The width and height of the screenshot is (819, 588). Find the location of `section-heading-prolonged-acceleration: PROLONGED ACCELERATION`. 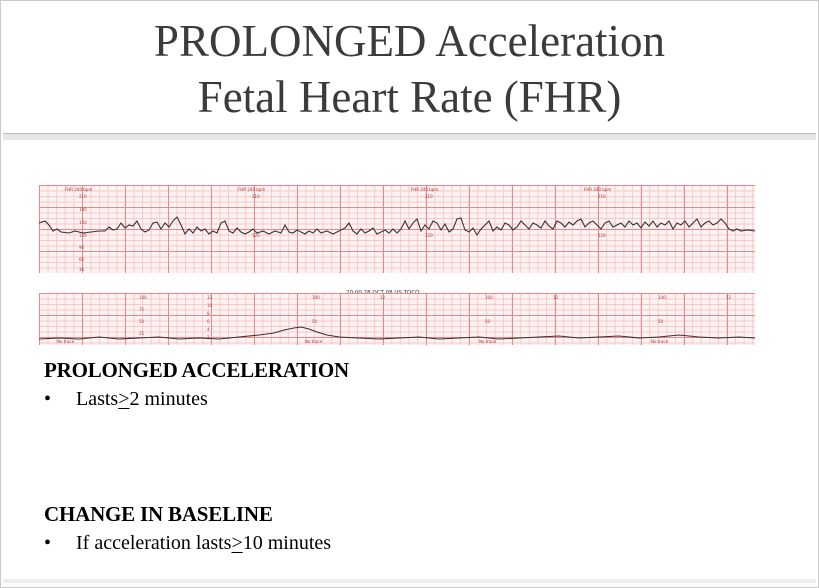

section-heading-prolonged-acceleration: PROLONGED ACCELERATION is located at coordinates (197, 370).